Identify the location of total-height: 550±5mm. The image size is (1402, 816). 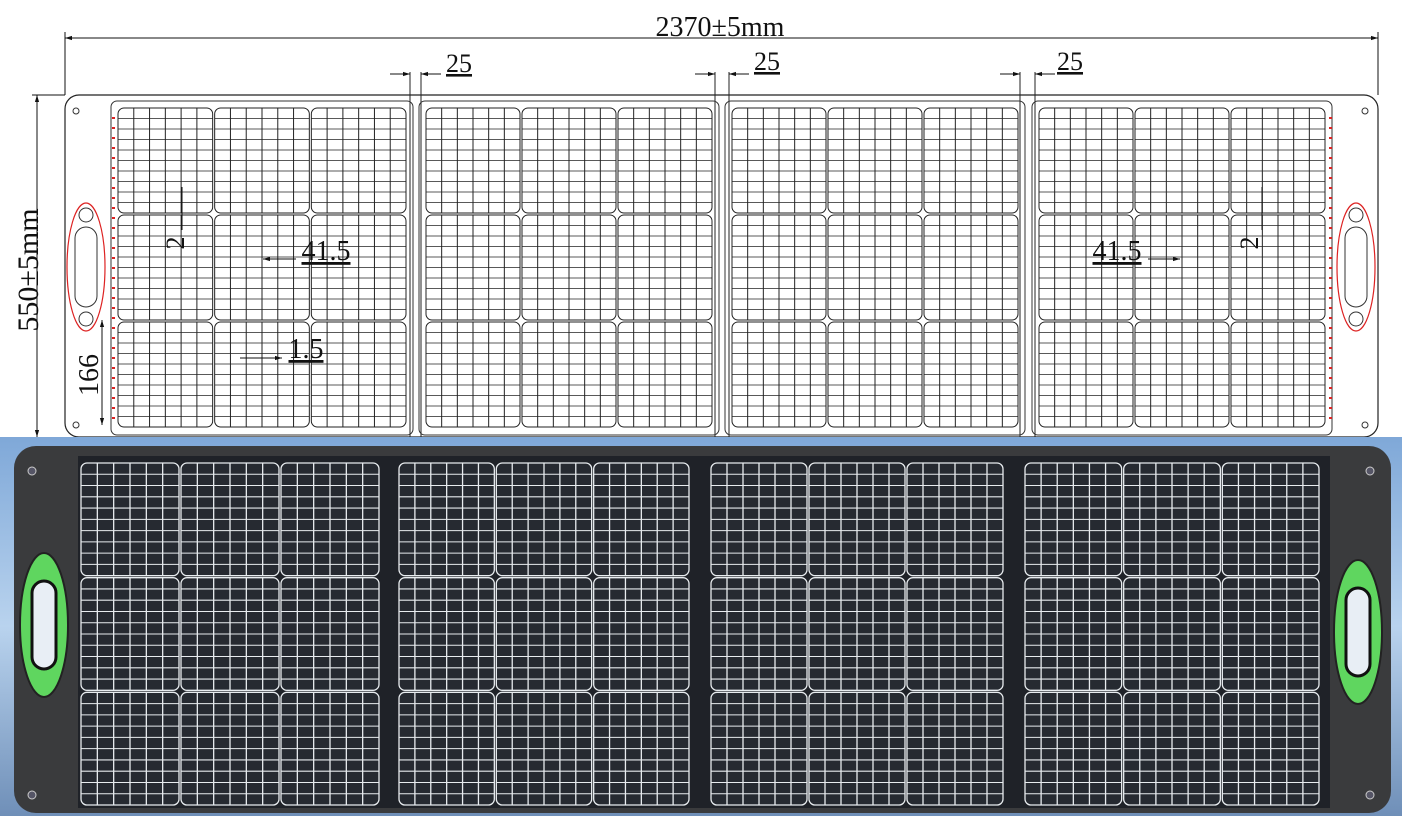
(28, 269).